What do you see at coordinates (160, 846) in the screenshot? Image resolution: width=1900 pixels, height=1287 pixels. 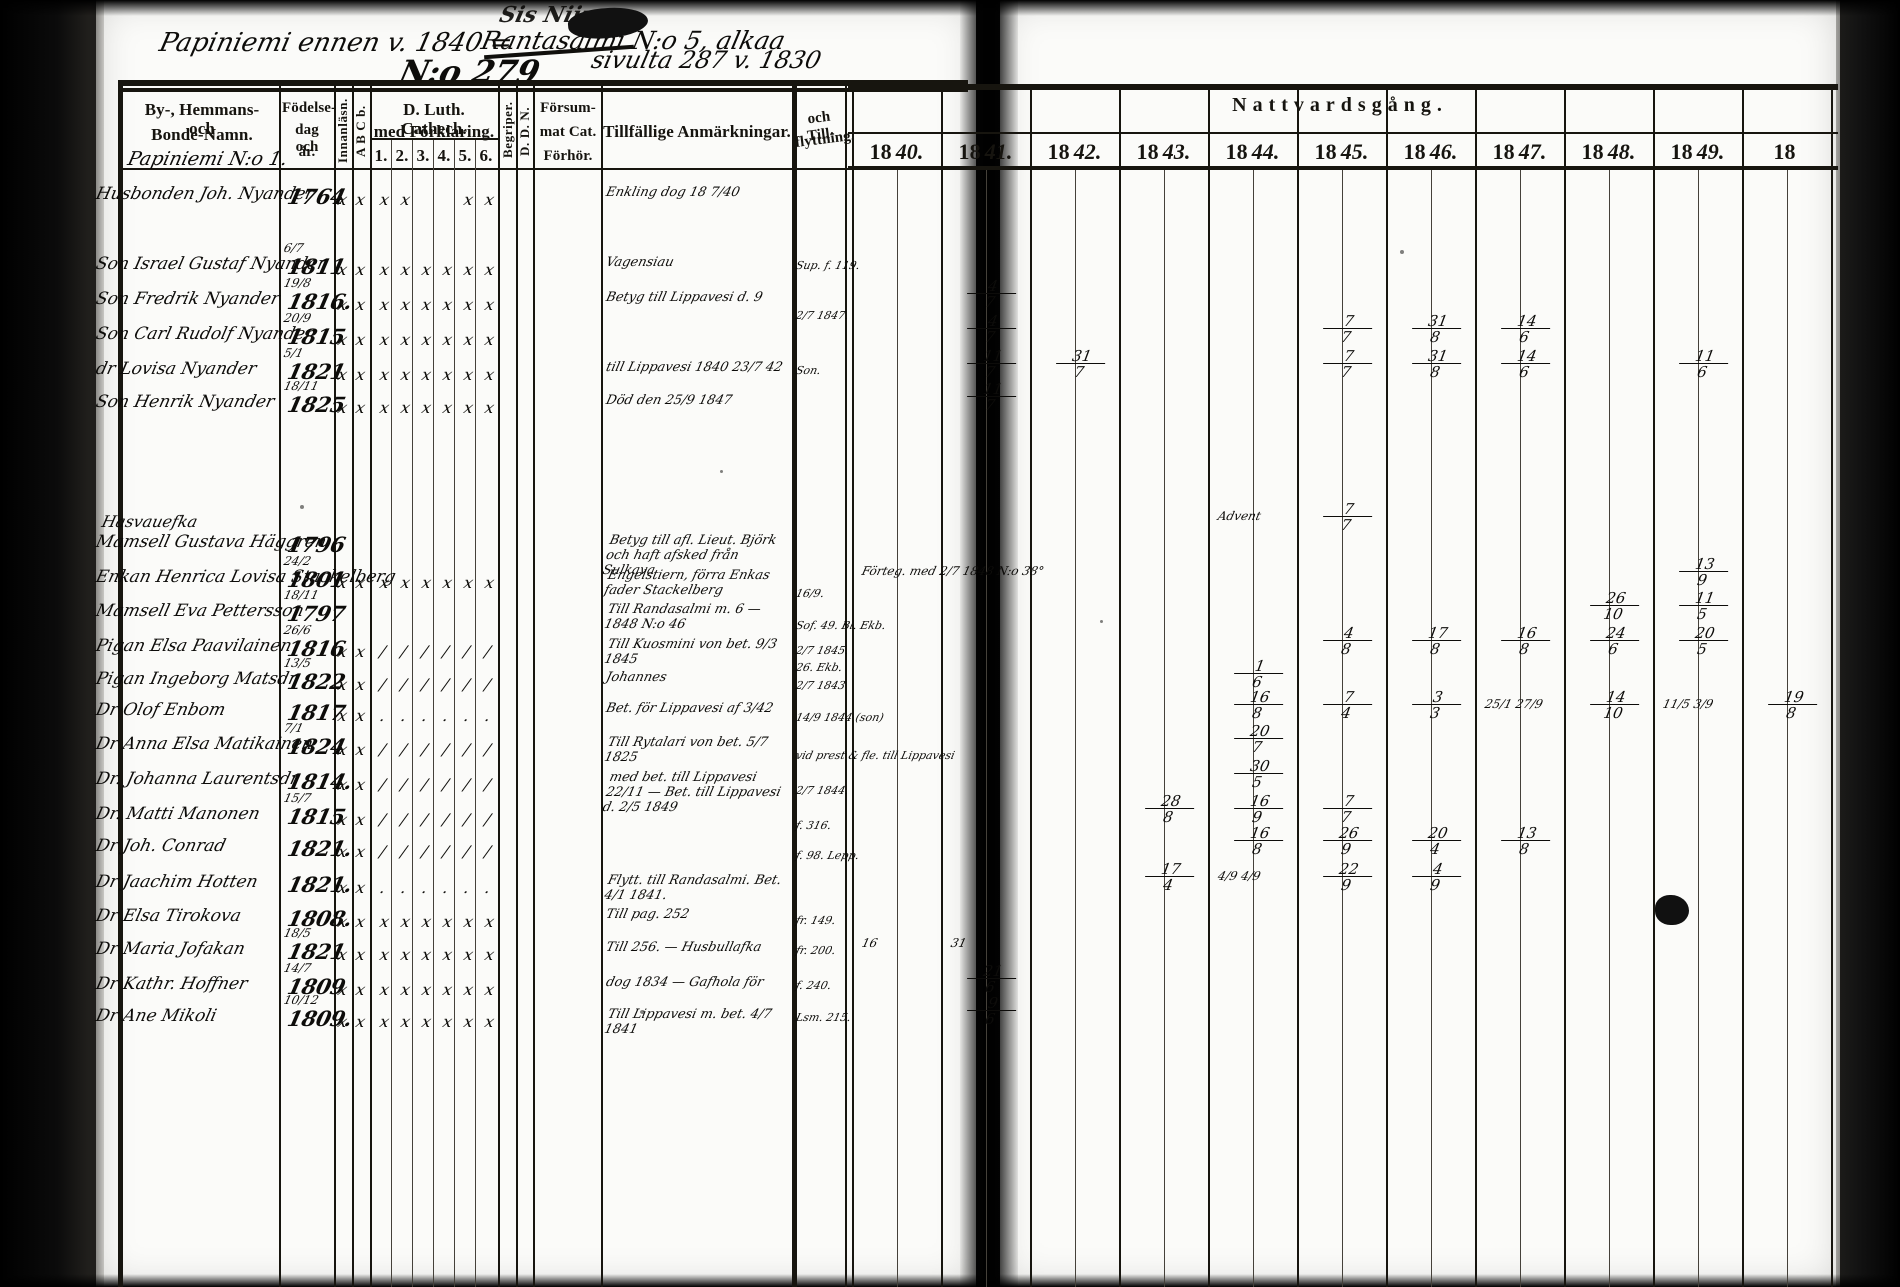 I see `row-name: Dr Joh. Conrad` at bounding box center [160, 846].